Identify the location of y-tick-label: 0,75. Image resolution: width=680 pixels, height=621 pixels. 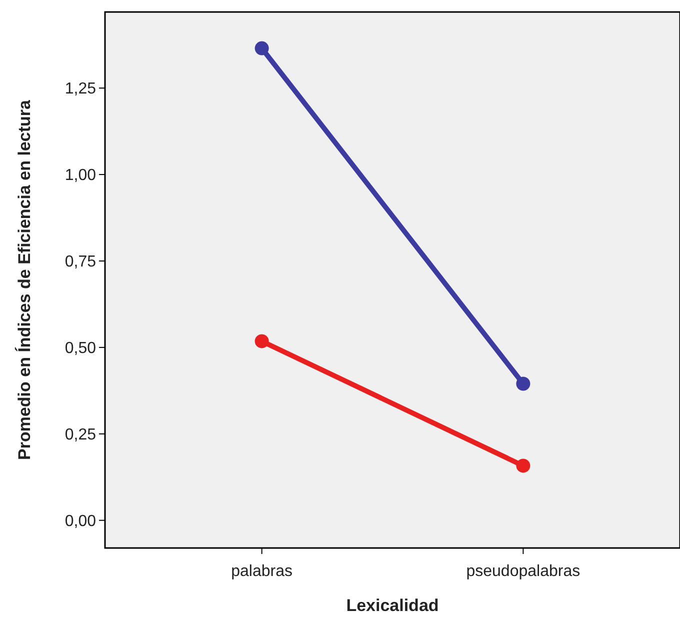
(80, 262).